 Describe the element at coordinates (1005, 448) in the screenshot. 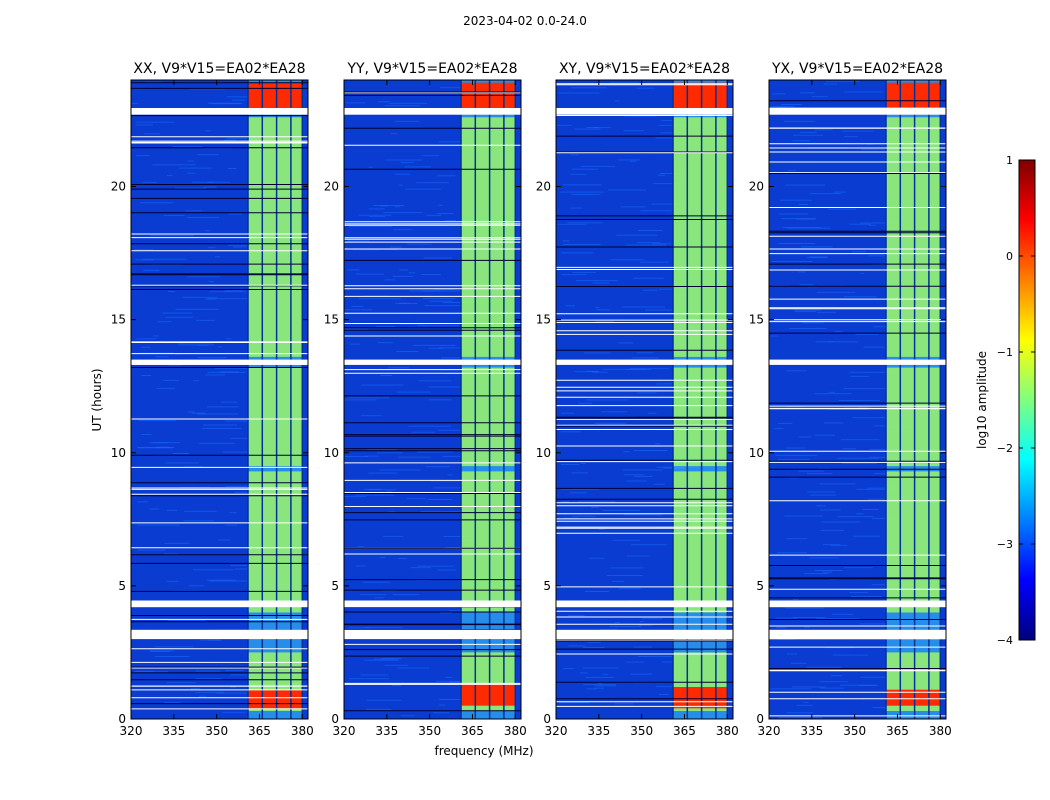

I see `colorbar-tick-label: −2` at that location.